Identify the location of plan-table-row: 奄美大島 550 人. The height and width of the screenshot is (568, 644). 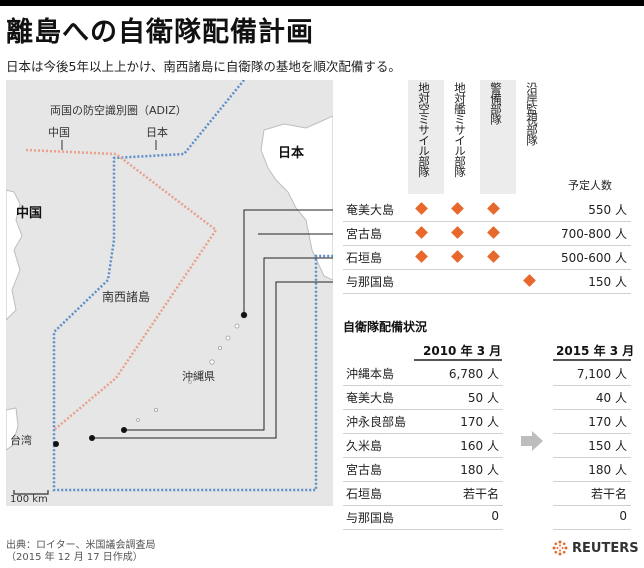
(487, 209).